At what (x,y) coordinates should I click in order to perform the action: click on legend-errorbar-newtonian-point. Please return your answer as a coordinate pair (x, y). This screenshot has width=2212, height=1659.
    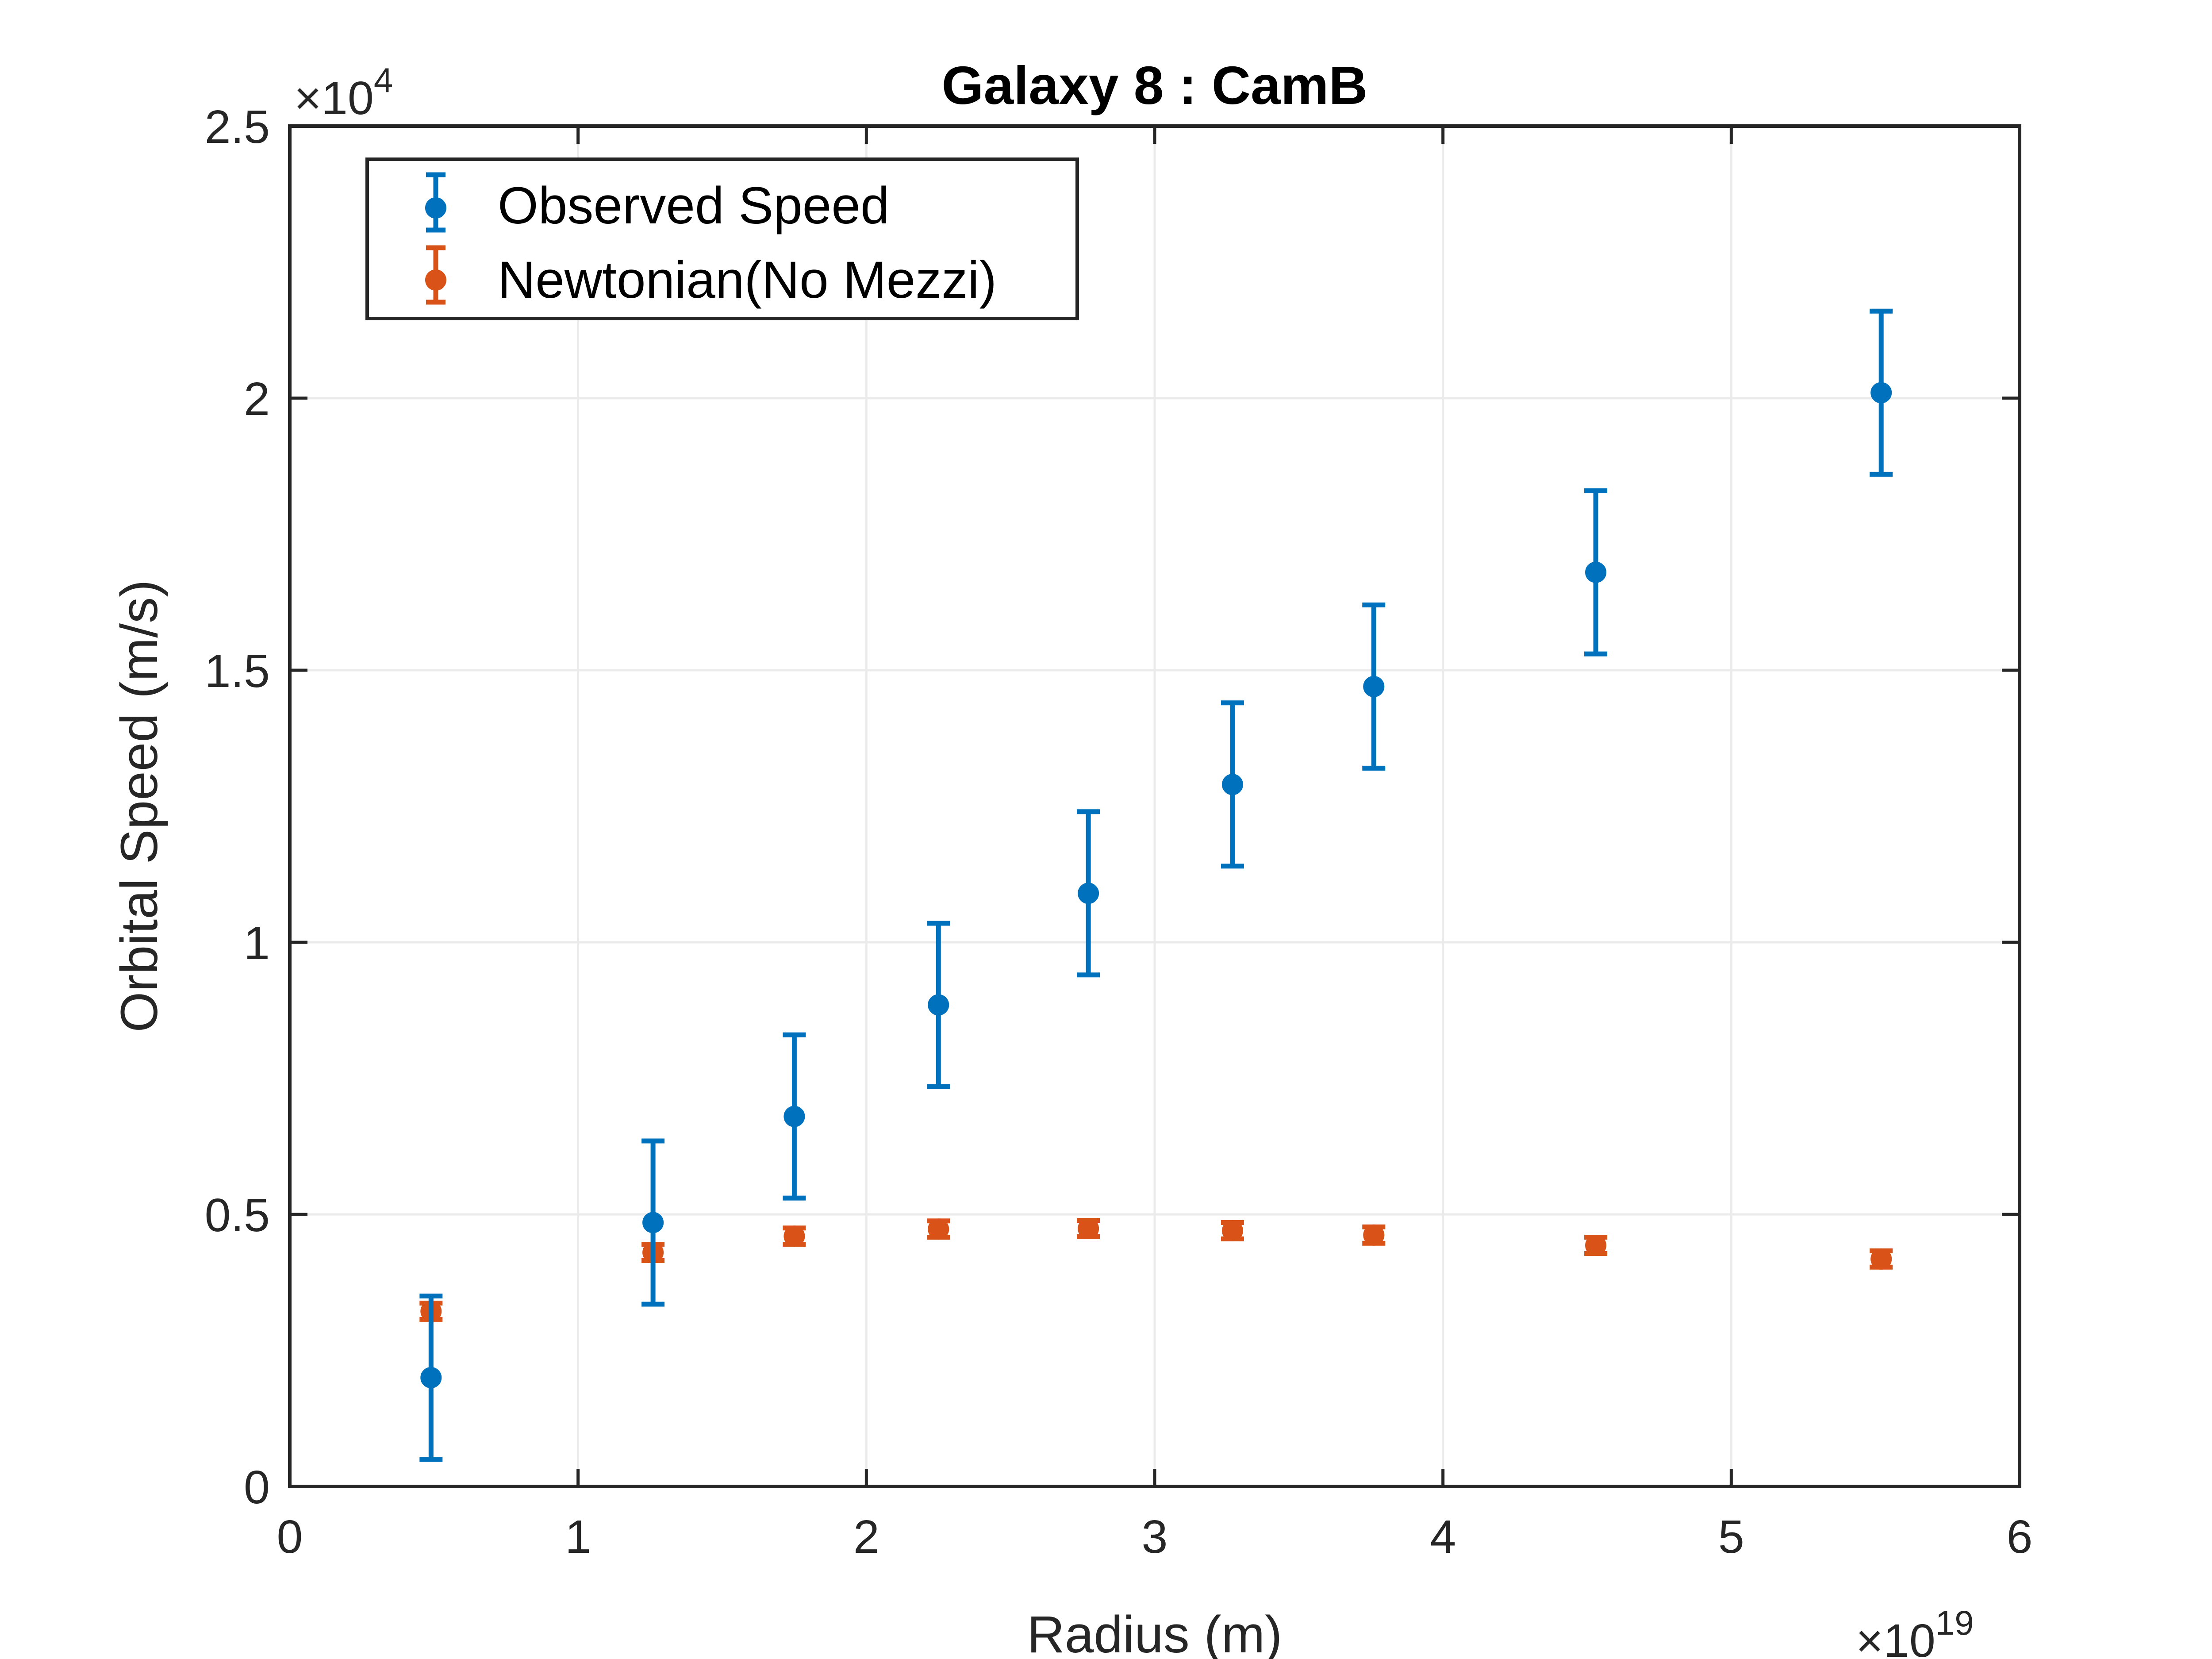
    Looking at the image, I should click on (436, 280).